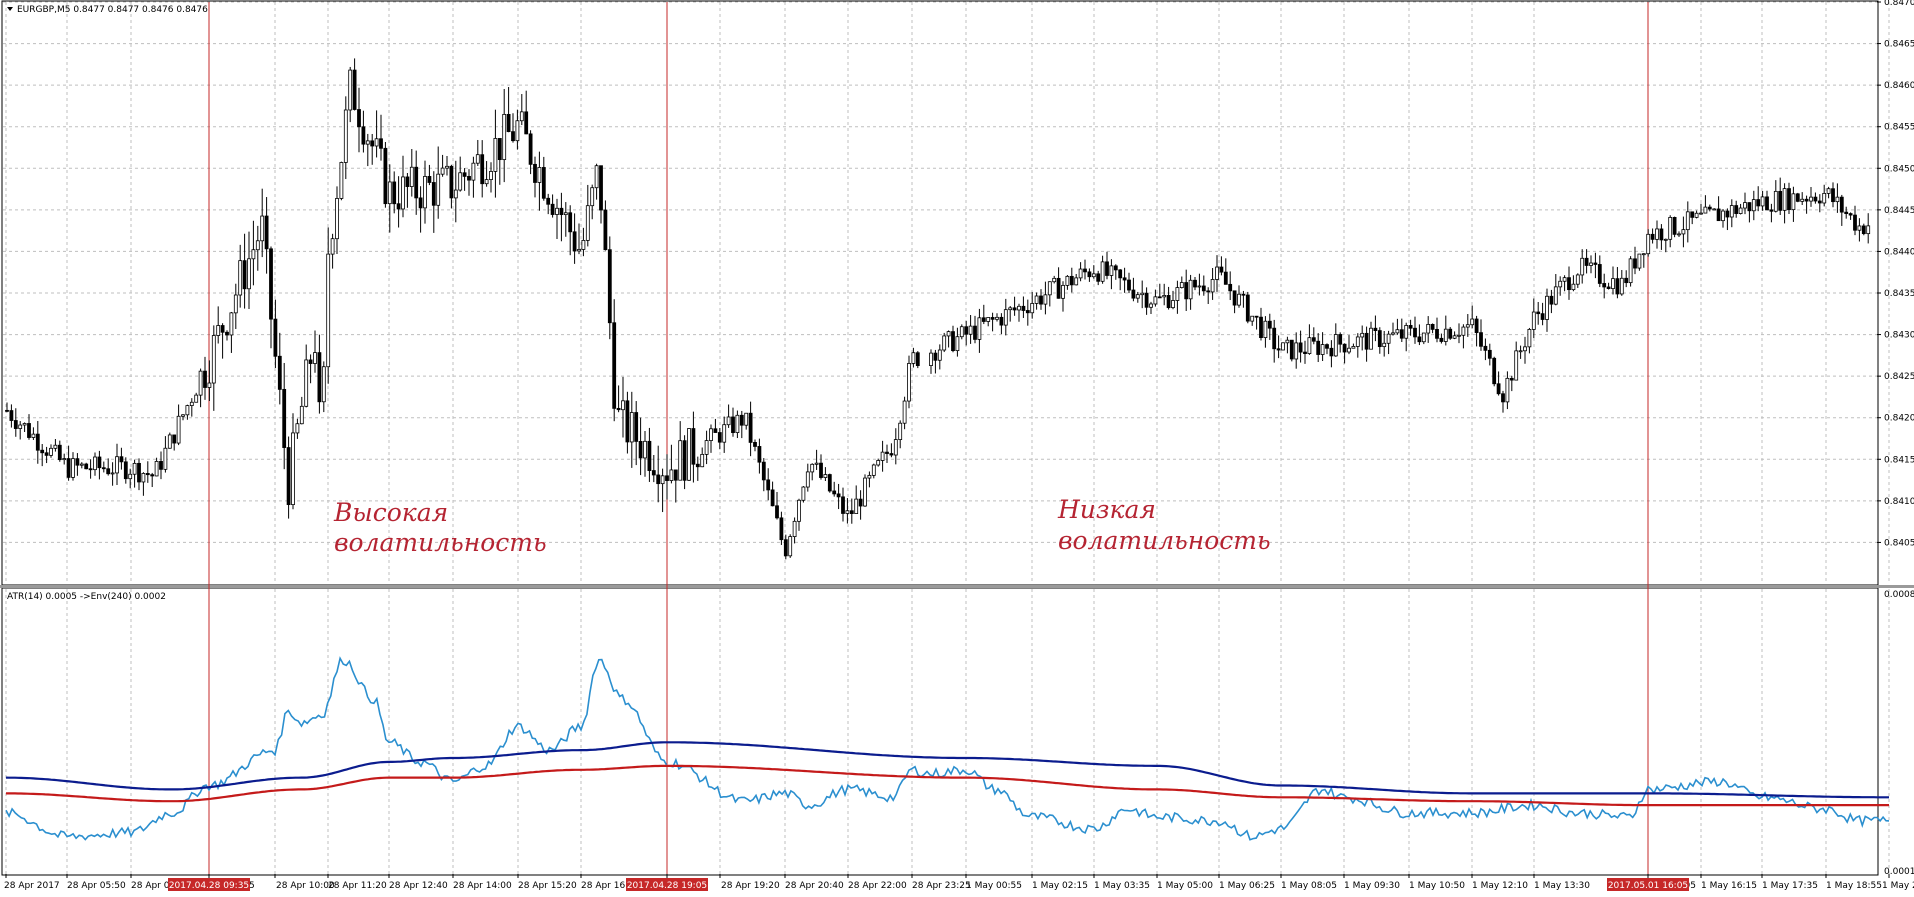  What do you see at coordinates (86, 597) in the screenshot?
I see `indicator-pane-header: ATR(14) 0.0005 ->Env(240) 0.0002` at bounding box center [86, 597].